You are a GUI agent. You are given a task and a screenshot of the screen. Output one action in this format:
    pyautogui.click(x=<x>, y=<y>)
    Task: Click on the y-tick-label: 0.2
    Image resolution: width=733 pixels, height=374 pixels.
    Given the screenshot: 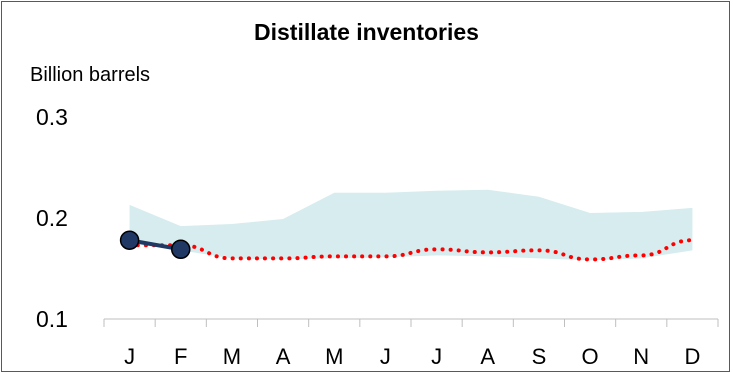 What is the action you would take?
    pyautogui.click(x=52, y=218)
    